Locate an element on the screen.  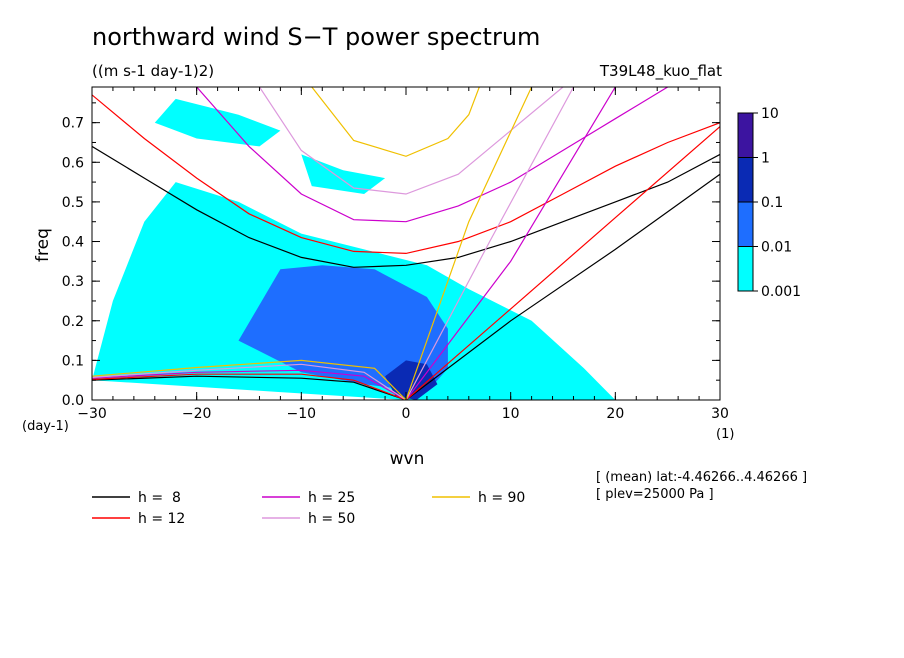
chart-title: northward wind S−T power spectrum is located at coordinates (316, 37).